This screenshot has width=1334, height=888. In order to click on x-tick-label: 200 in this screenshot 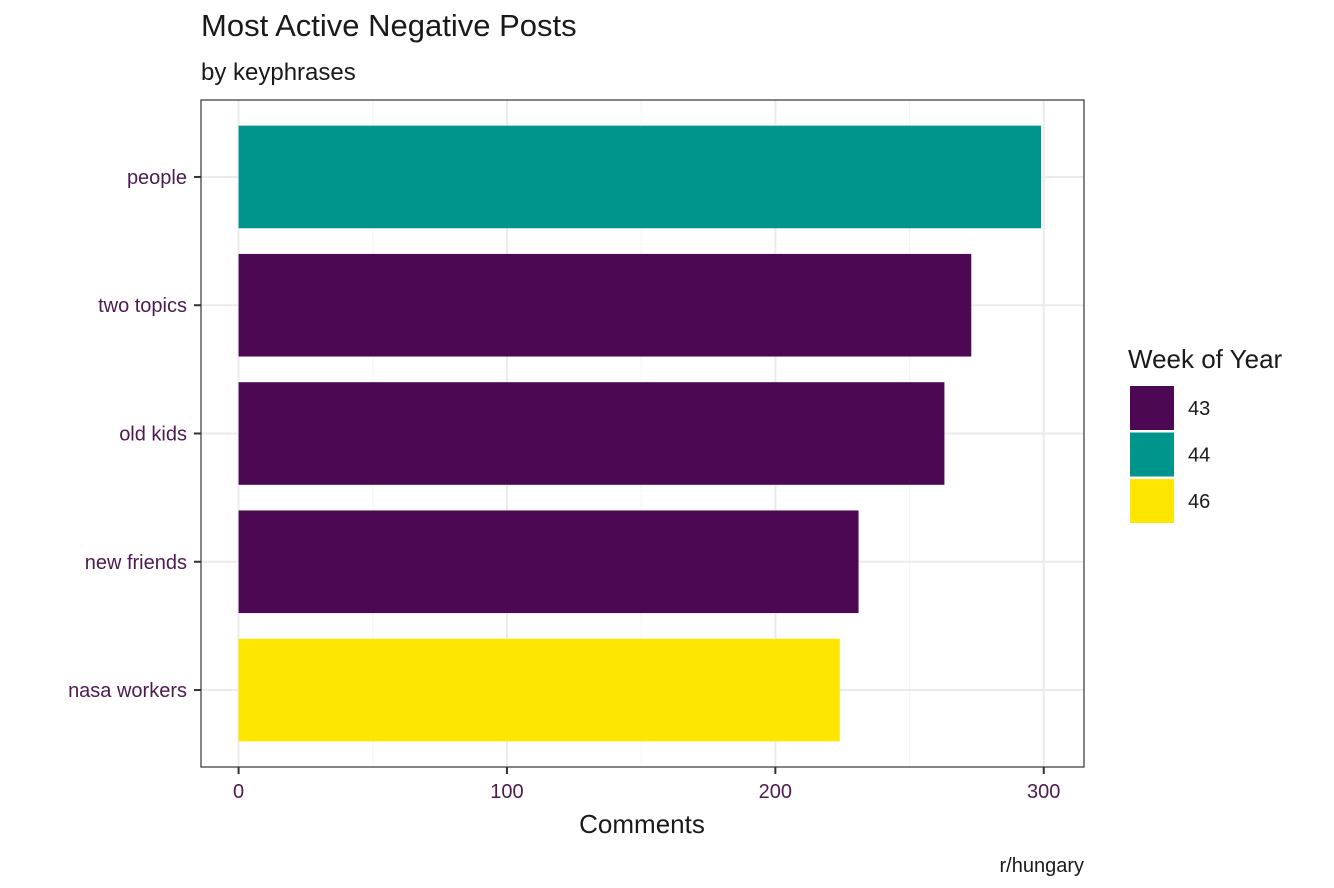, I will do `click(775, 792)`.